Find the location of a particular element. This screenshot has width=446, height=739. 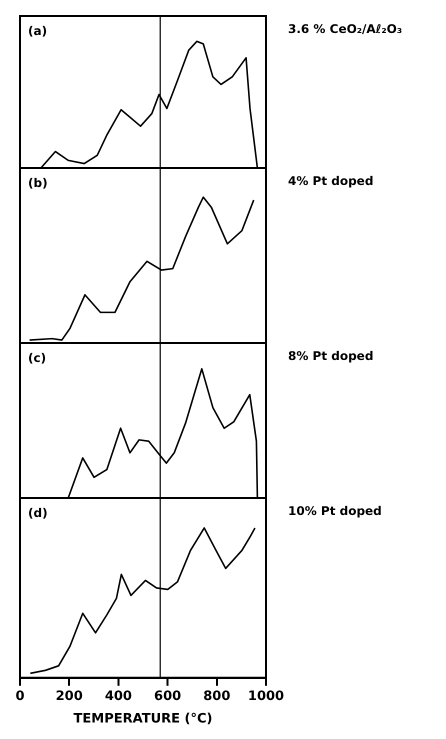

text: (c) is located at coordinates (37, 358).